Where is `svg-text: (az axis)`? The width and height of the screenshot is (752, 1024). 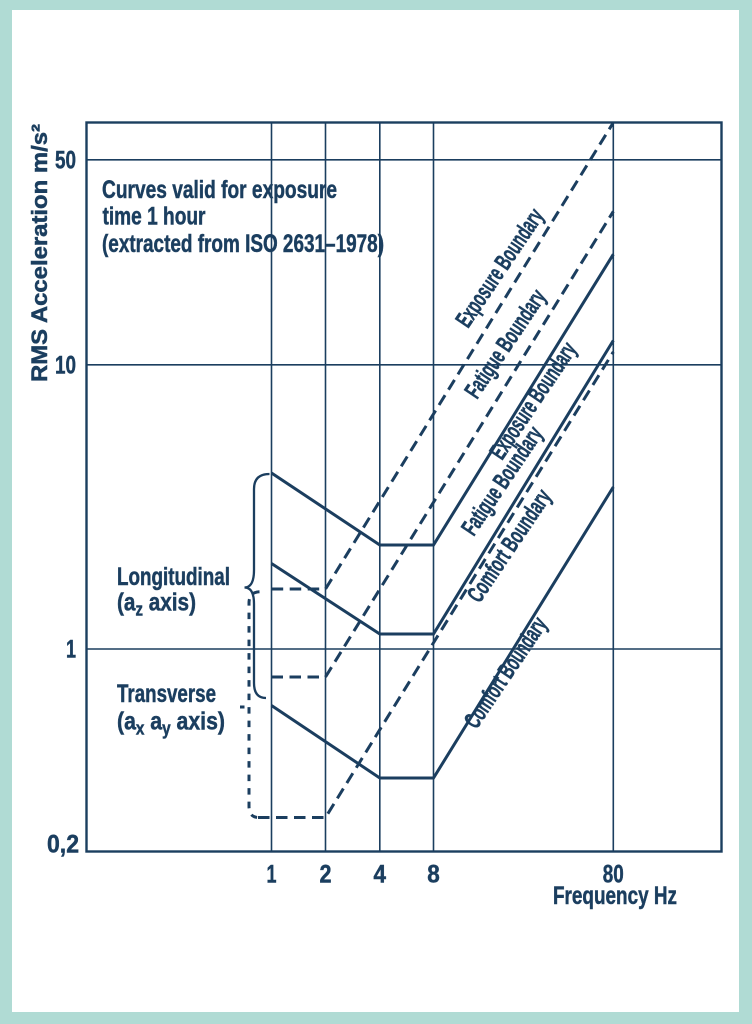 svg-text: (az axis) is located at coordinates (156, 604).